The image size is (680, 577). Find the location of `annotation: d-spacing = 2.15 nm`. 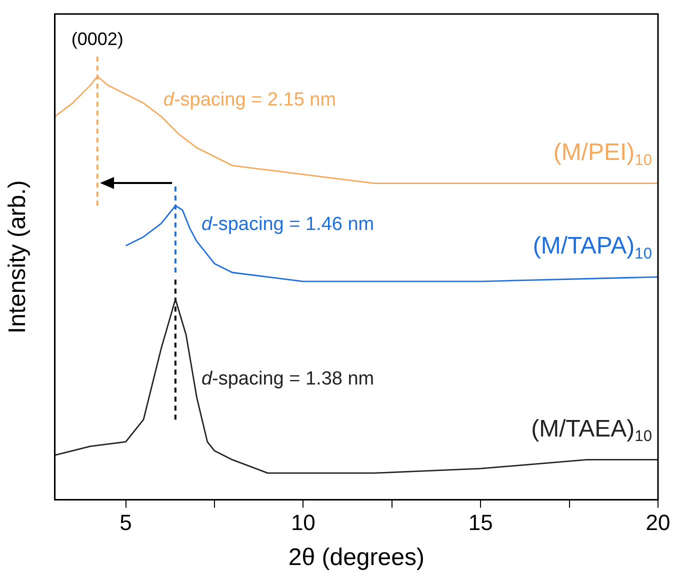

annotation: d-spacing = 2.15 nm is located at coordinates (249, 100).